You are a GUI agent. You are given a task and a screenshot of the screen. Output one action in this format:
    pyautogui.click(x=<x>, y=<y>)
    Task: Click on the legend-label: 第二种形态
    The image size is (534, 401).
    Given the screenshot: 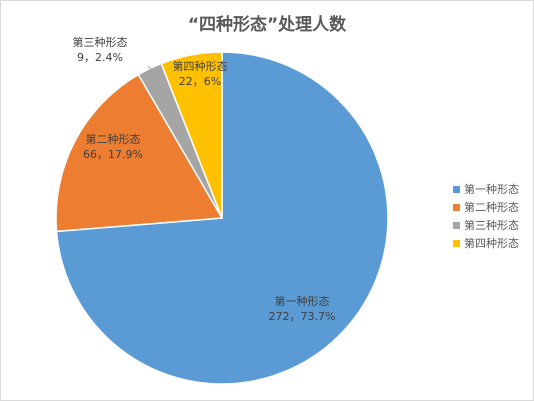 What is the action you would take?
    pyautogui.click(x=491, y=207)
    